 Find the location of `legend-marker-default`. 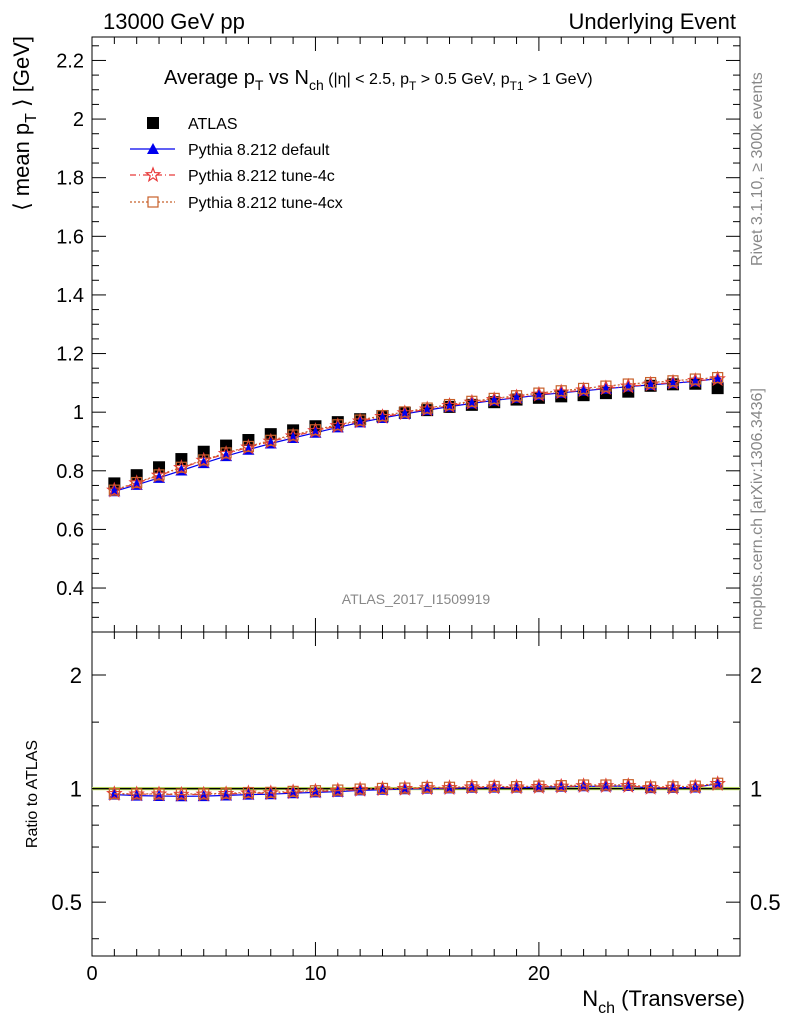

legend-marker-default is located at coordinates (153, 148).